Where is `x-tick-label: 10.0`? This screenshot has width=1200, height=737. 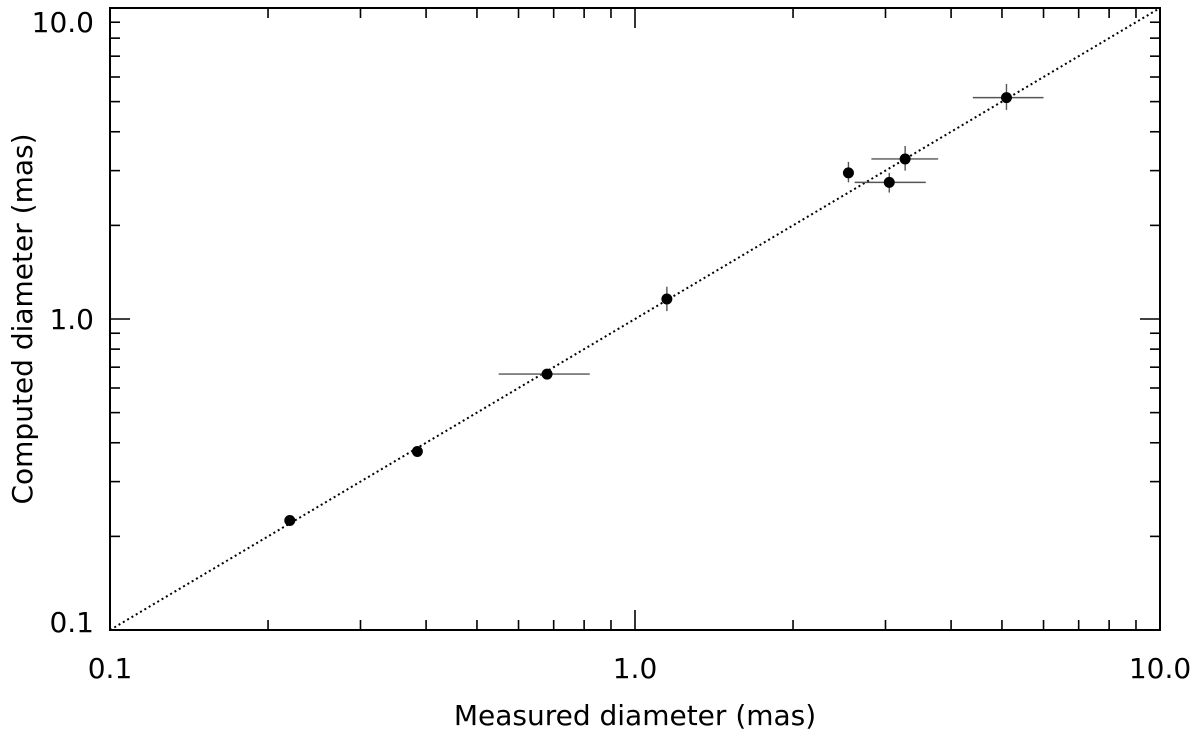 x-tick-label: 10.0 is located at coordinates (1160, 668).